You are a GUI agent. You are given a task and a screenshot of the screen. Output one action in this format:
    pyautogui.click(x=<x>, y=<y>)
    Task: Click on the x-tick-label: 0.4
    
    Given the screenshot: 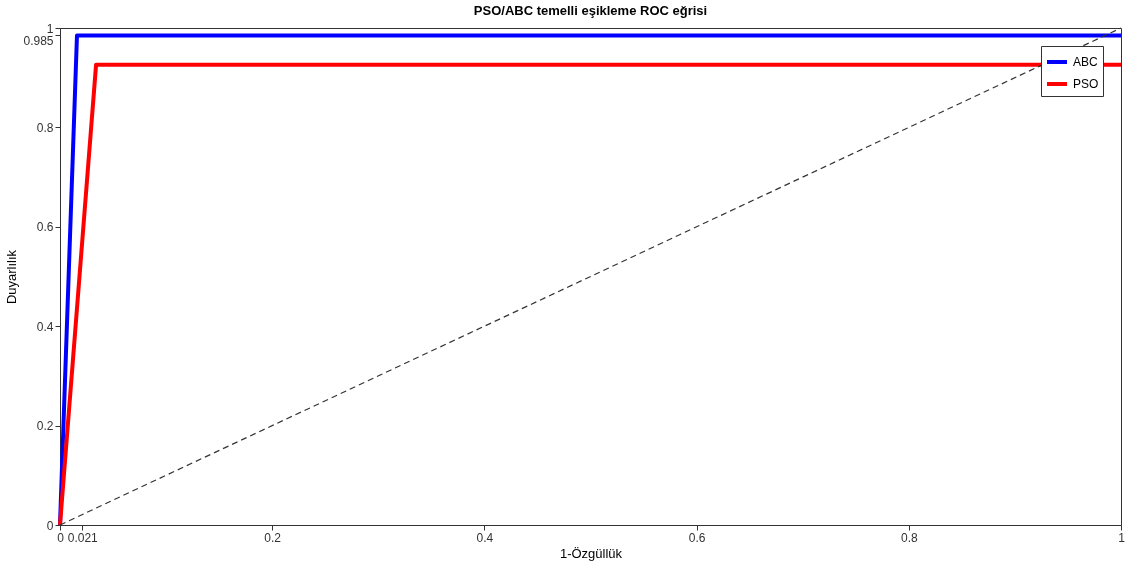 What is the action you would take?
    pyautogui.click(x=485, y=537)
    